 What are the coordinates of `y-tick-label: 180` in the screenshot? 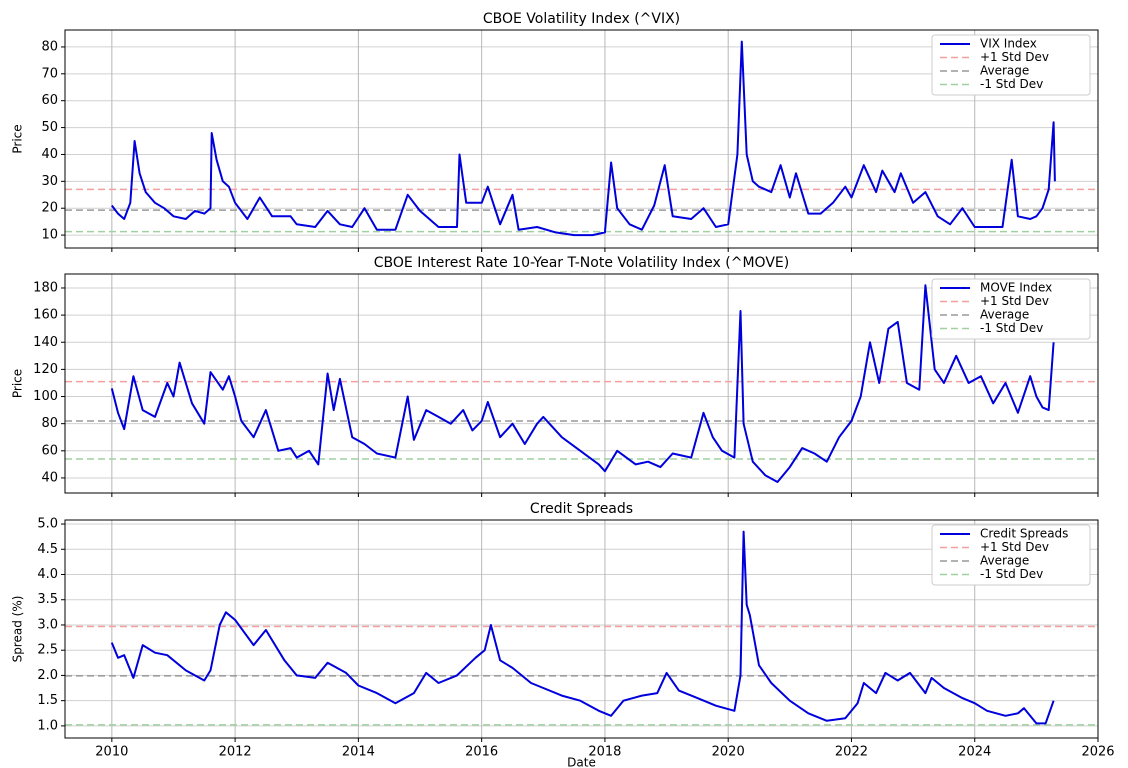 It's located at (45, 287).